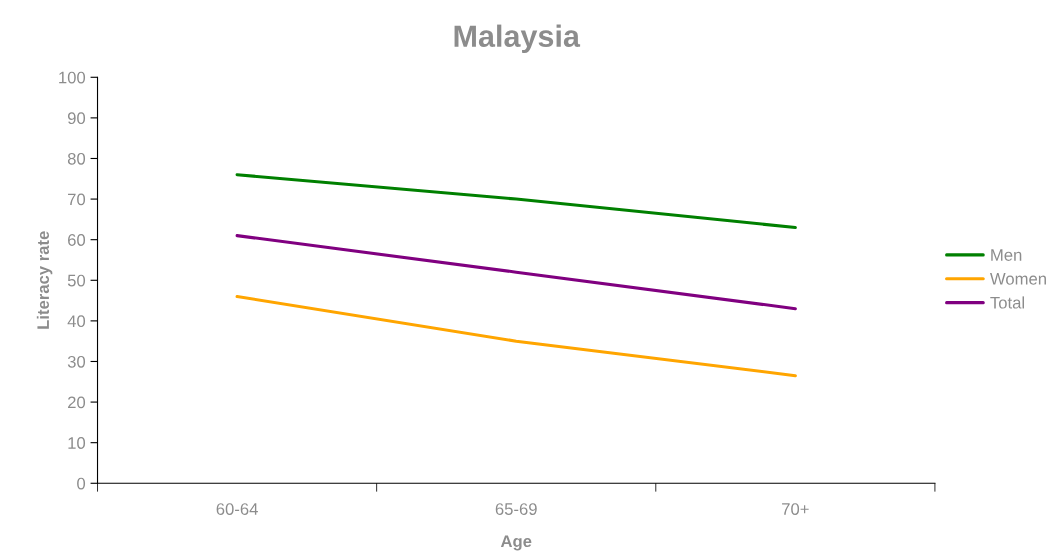 This screenshot has height=560, width=1060. What do you see at coordinates (77, 443) in the screenshot?
I see `y-tick-label: 10` at bounding box center [77, 443].